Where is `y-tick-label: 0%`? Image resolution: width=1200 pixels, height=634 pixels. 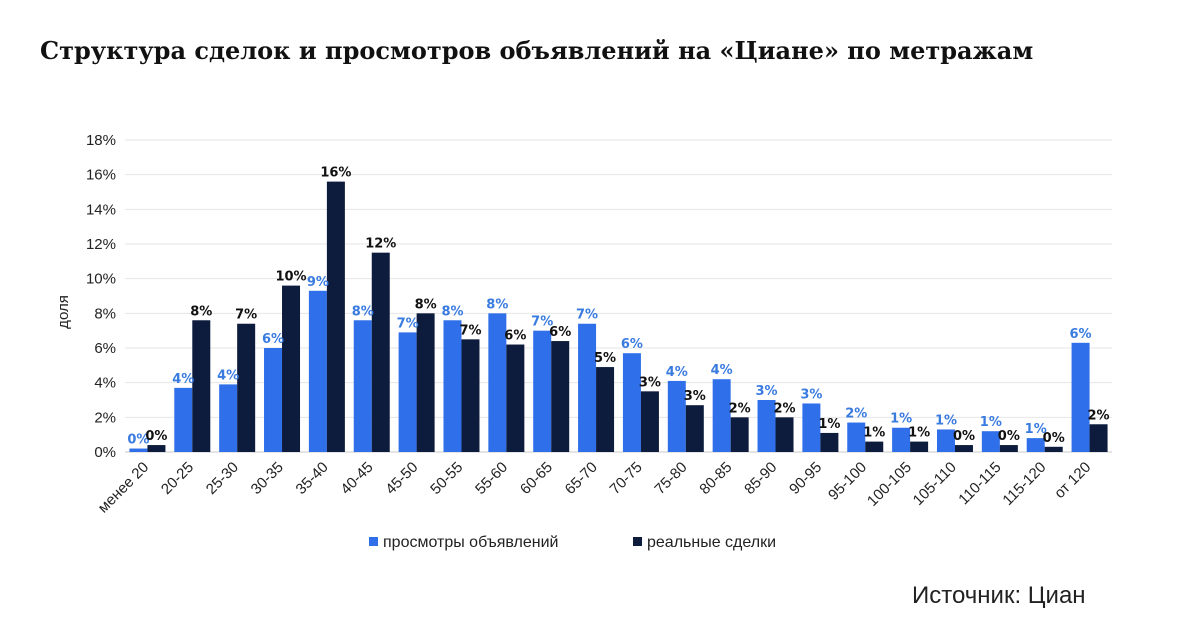 y-tick-label: 0% is located at coordinates (105, 452).